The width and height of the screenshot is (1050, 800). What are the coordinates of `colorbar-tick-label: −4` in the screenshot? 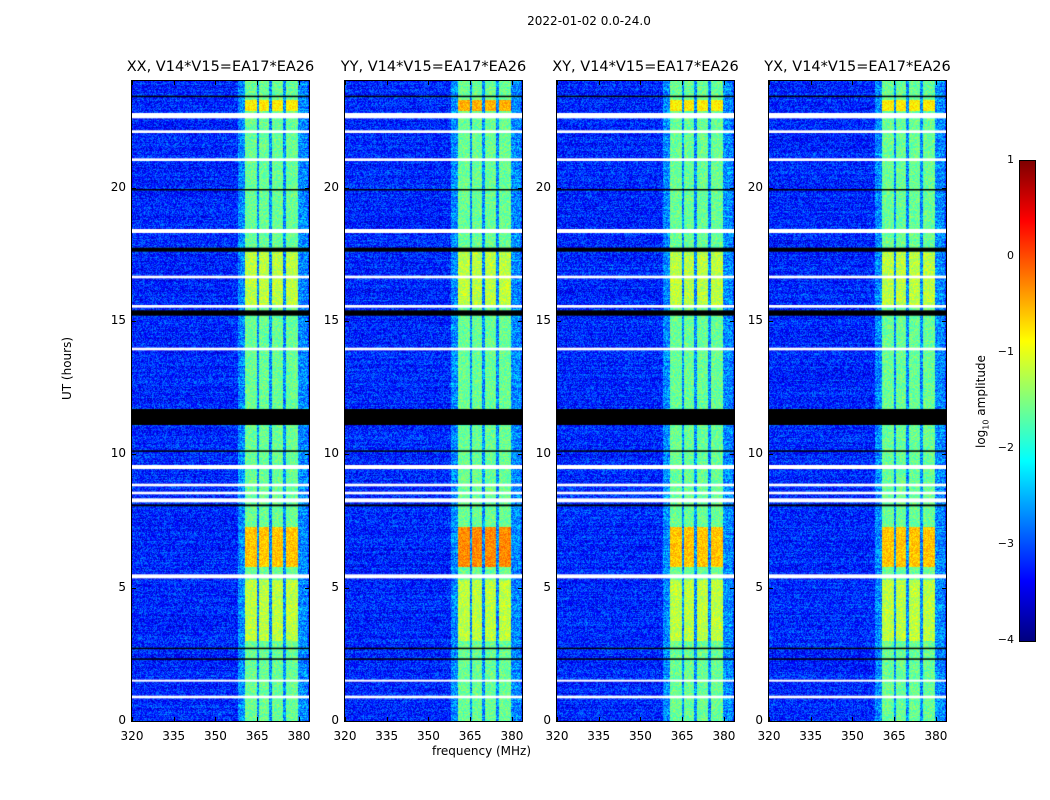 It's located at (1005, 639).